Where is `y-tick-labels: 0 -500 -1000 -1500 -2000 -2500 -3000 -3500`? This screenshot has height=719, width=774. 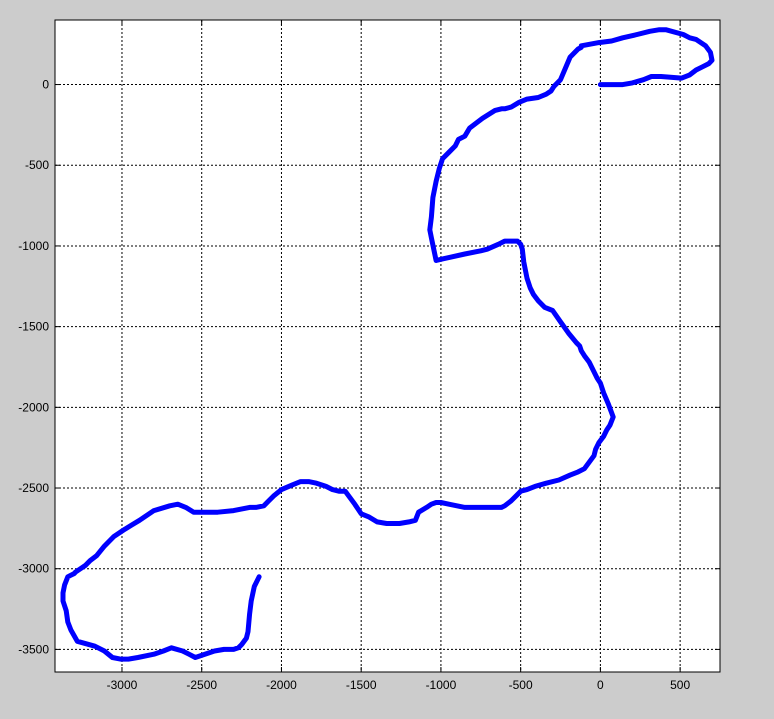
y-tick-labels: 0 -500 -1000 -1500 -2000 -2500 -3000 -3500 is located at coordinates (33, 367).